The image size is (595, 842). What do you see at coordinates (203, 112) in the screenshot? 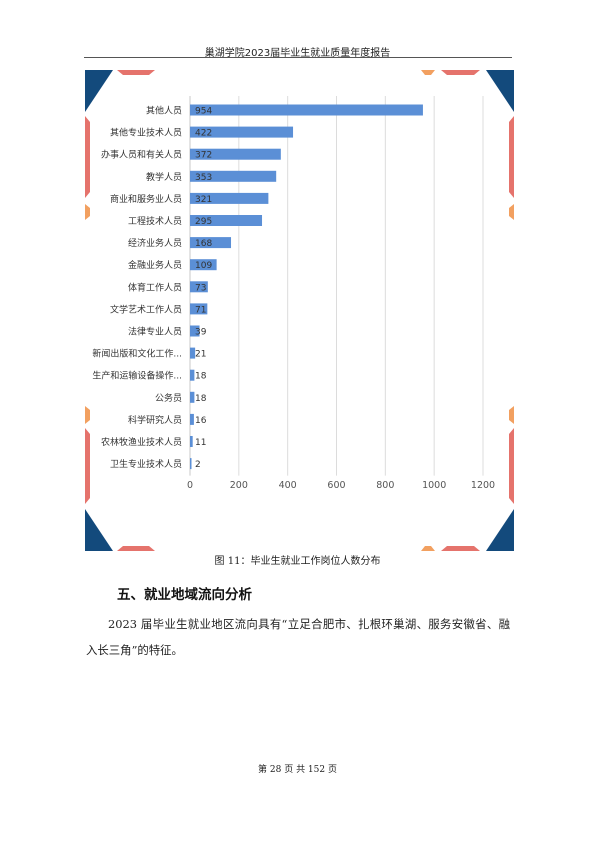
I see `data-label: 954` at bounding box center [203, 112].